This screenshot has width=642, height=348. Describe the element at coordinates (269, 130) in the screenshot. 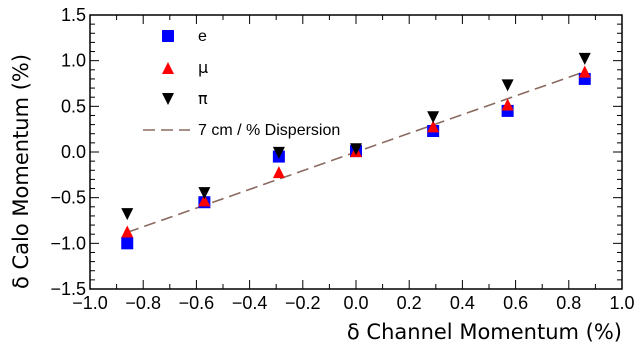

I see `legend-label-dispersion-line: 7 cm / % Dispersion` at that location.